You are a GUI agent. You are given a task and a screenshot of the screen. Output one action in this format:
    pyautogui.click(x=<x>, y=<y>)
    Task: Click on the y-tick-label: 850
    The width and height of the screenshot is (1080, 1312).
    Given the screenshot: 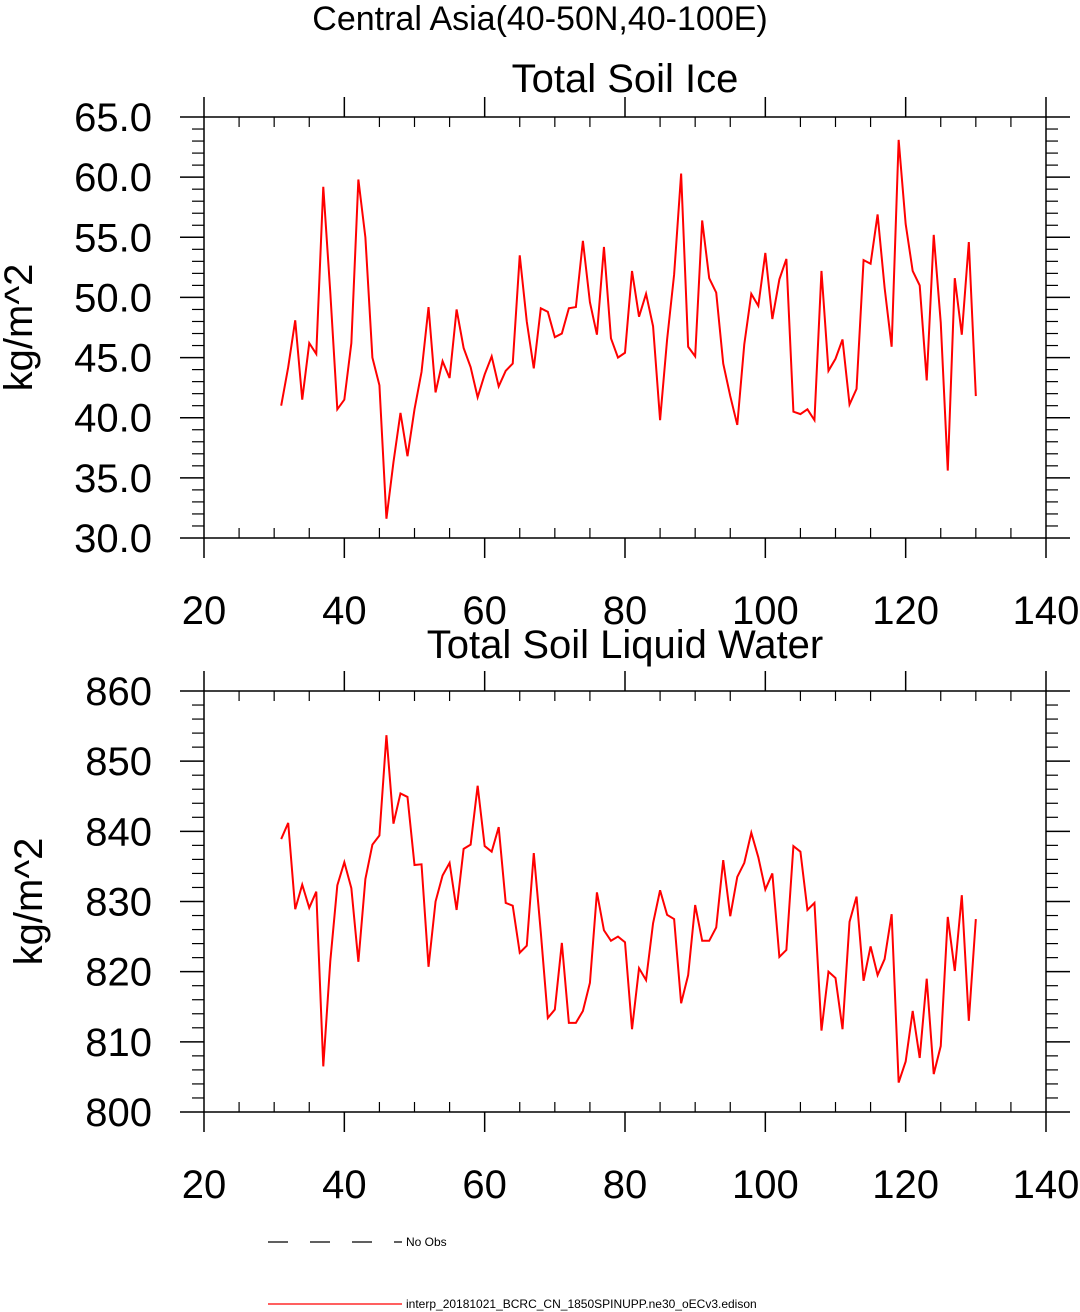 What is the action you would take?
    pyautogui.click(x=118, y=762)
    